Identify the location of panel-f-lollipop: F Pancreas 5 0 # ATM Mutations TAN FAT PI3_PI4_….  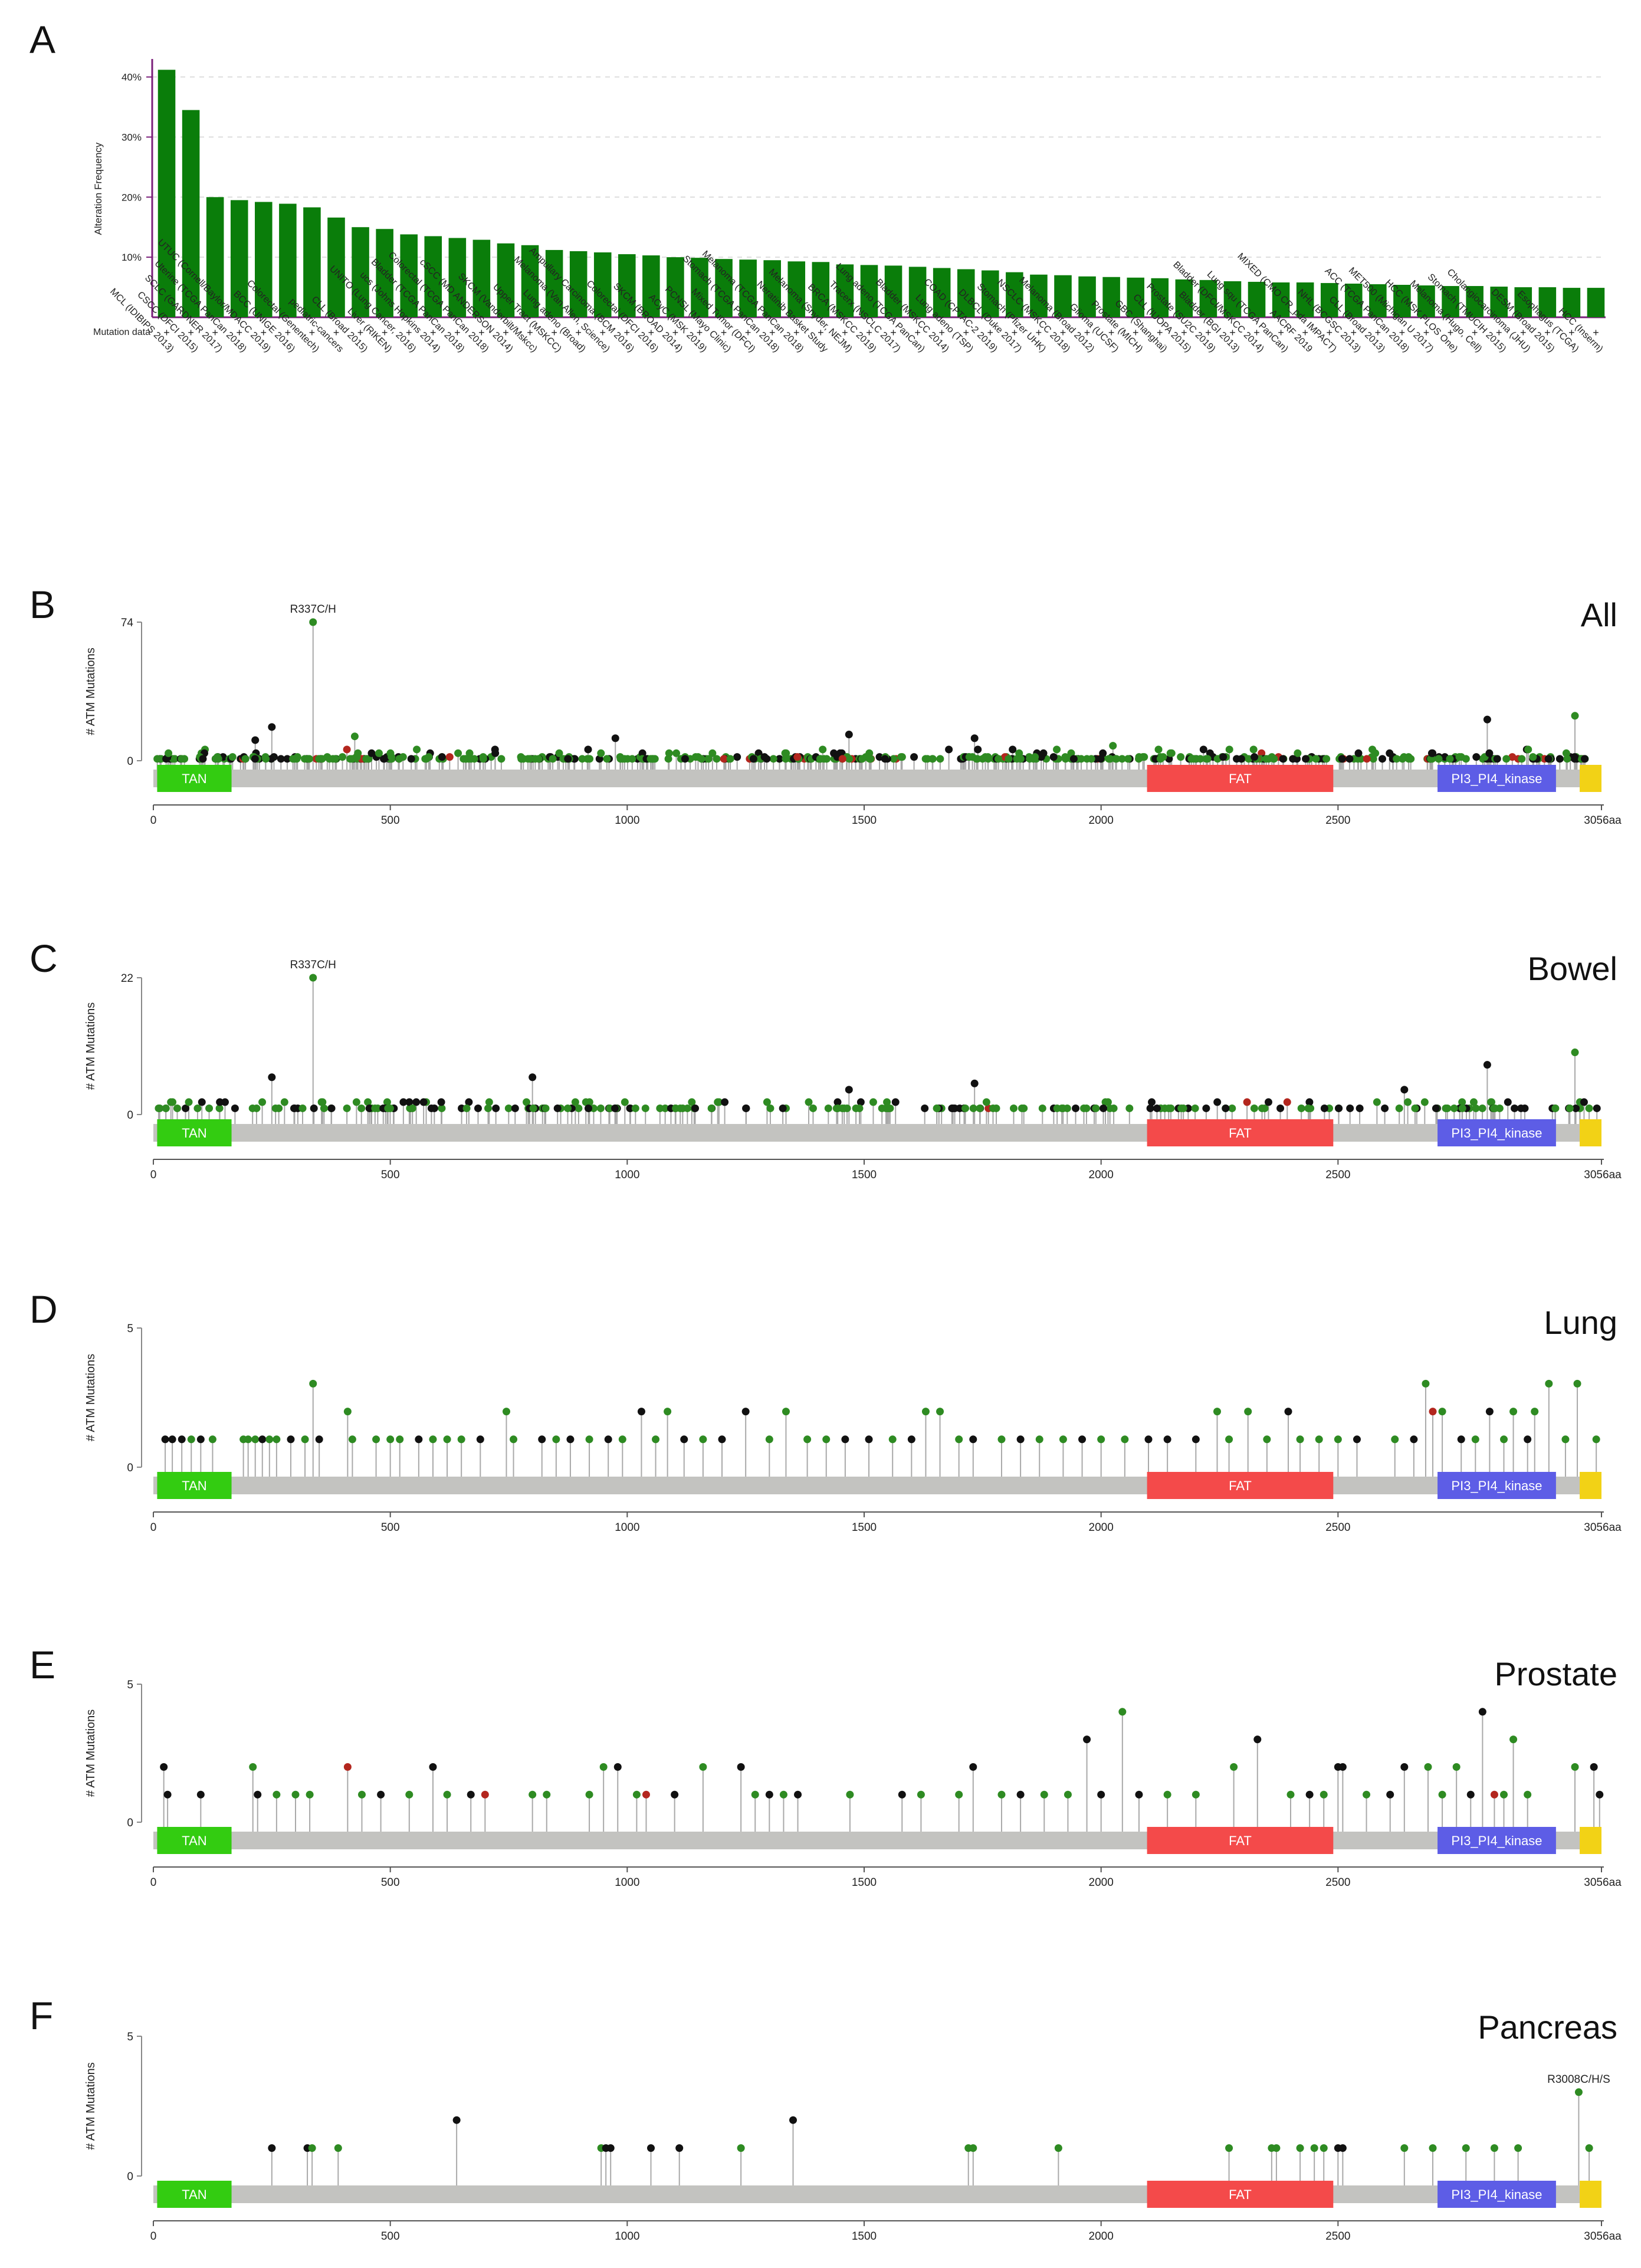
(826, 2118).